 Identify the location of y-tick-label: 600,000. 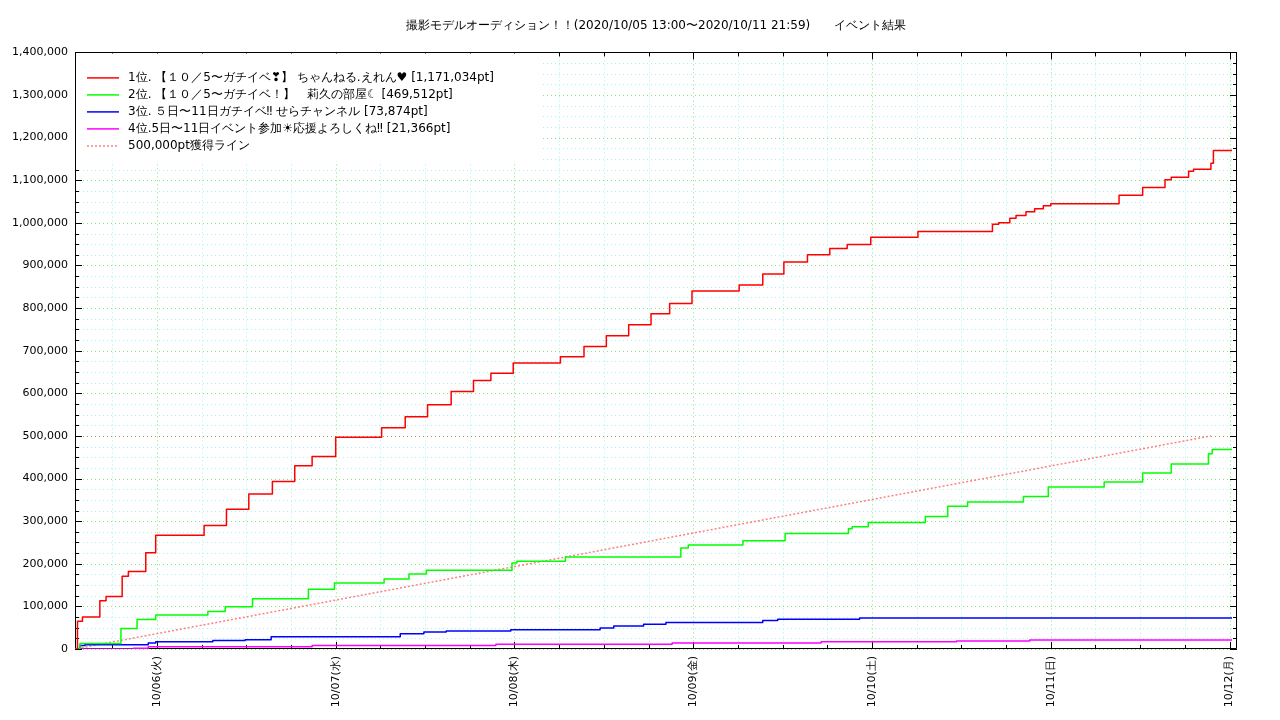
(45, 393).